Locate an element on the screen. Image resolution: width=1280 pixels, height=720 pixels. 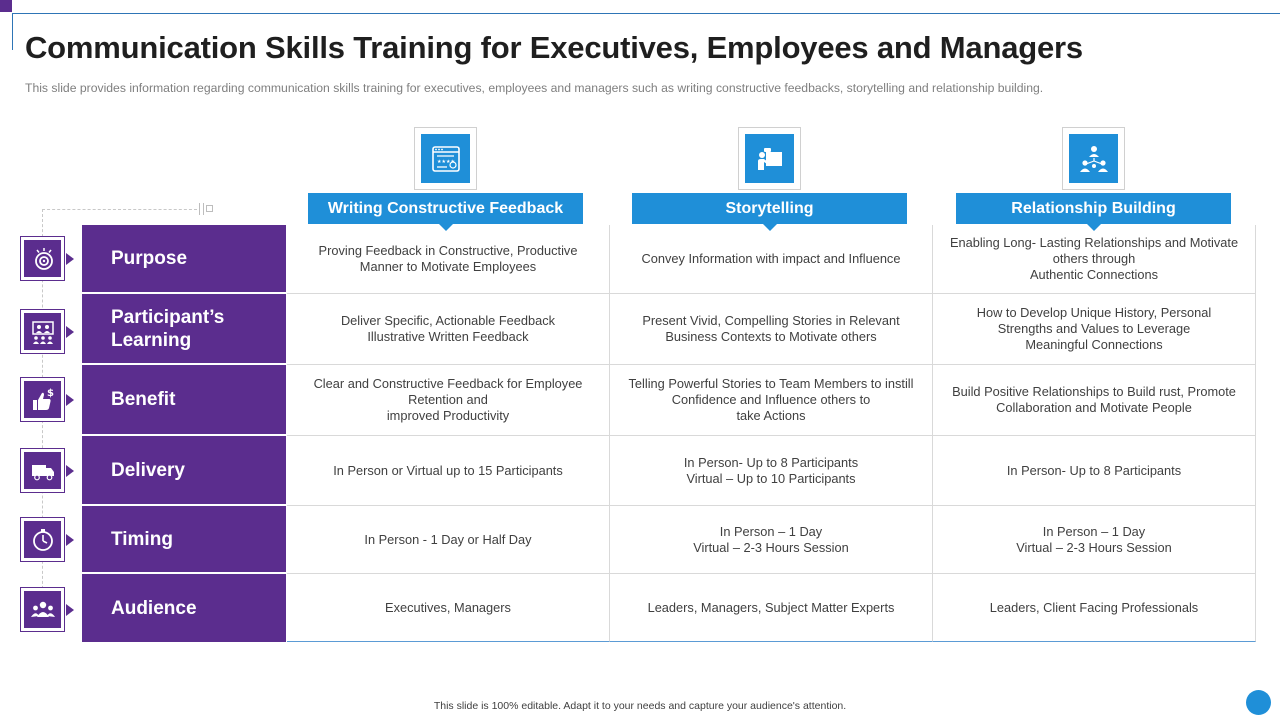
column-header-writing-feedback: Writing Constructive Feedback is located at coordinates (445, 212).